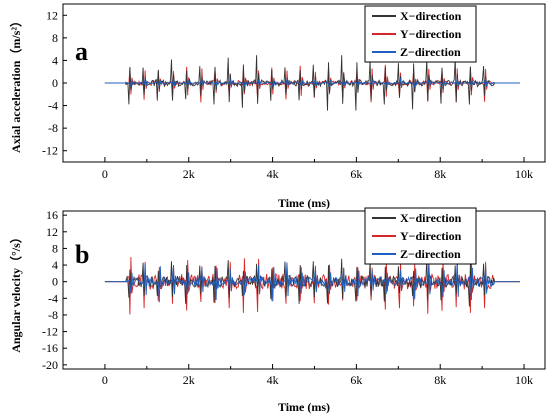 The width and height of the screenshot is (550, 417). I want to click on panel-a-label: a, so click(81, 51).